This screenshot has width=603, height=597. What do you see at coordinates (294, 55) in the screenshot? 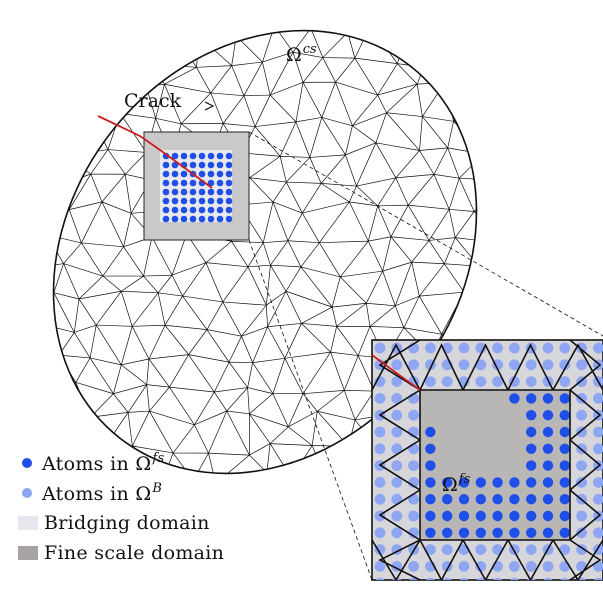
I see `omega-symbol: Ω` at bounding box center [294, 55].